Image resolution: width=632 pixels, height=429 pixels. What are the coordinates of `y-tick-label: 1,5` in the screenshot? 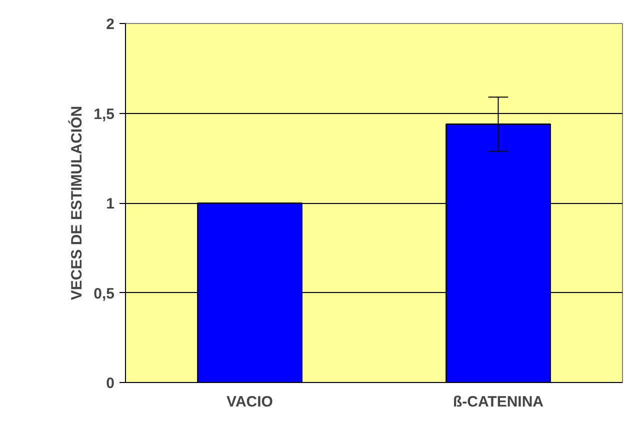 It's located at (104, 114).